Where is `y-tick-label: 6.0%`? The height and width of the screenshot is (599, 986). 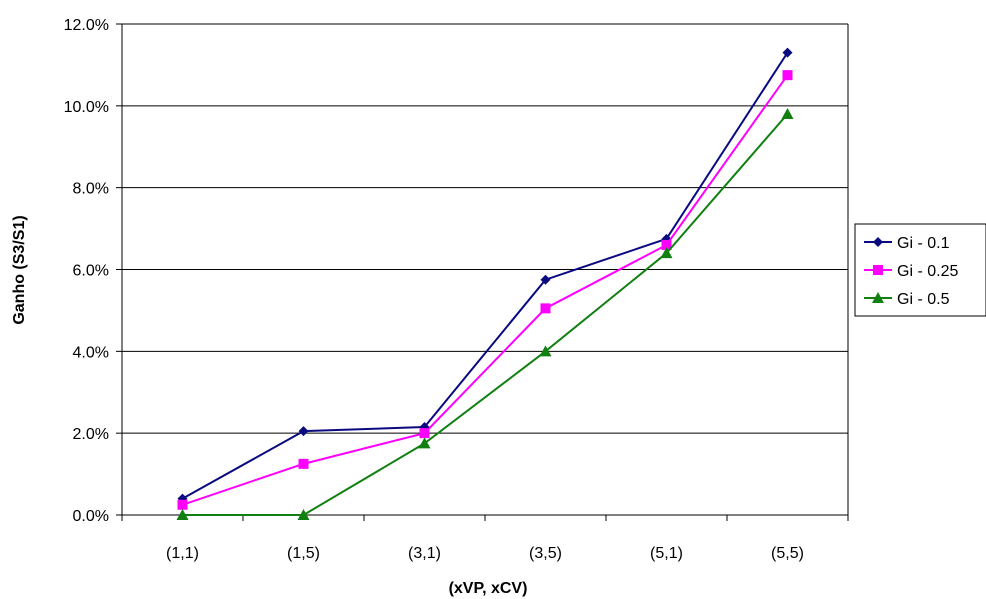 y-tick-label: 6.0% is located at coordinates (91, 271).